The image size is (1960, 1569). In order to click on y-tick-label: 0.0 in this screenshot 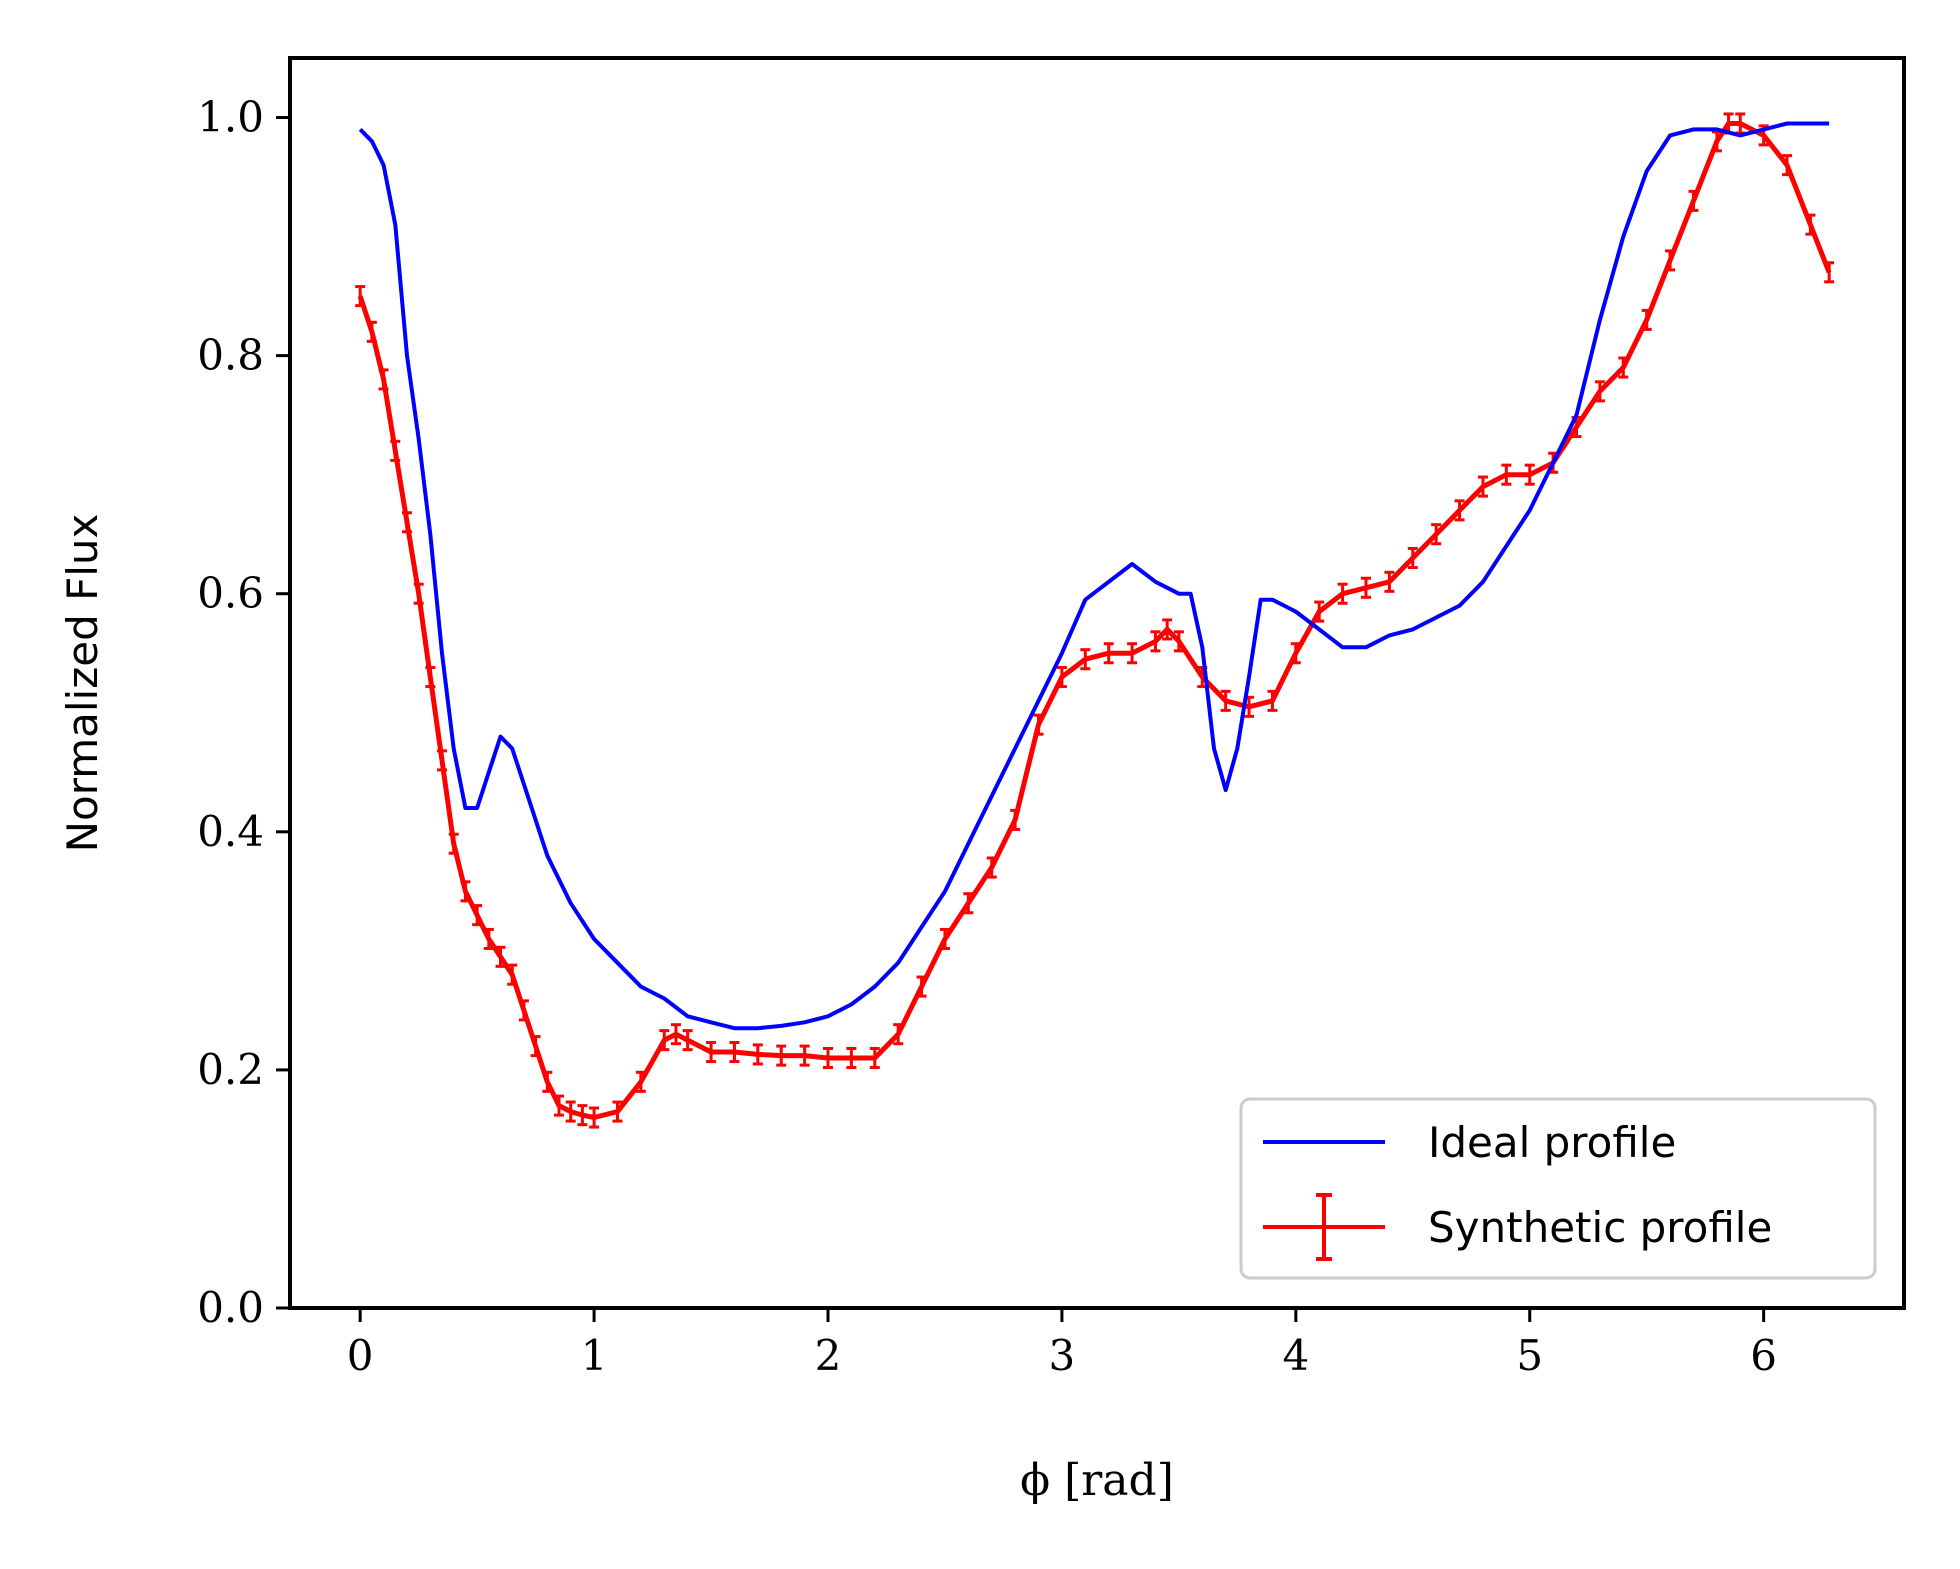, I will do `click(230, 1307)`.